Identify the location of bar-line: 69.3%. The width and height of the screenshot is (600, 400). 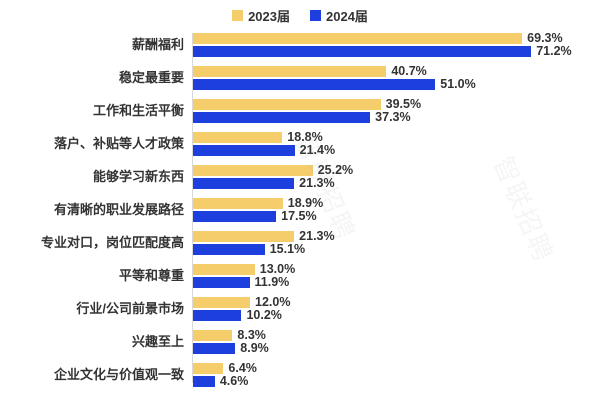
(382, 38).